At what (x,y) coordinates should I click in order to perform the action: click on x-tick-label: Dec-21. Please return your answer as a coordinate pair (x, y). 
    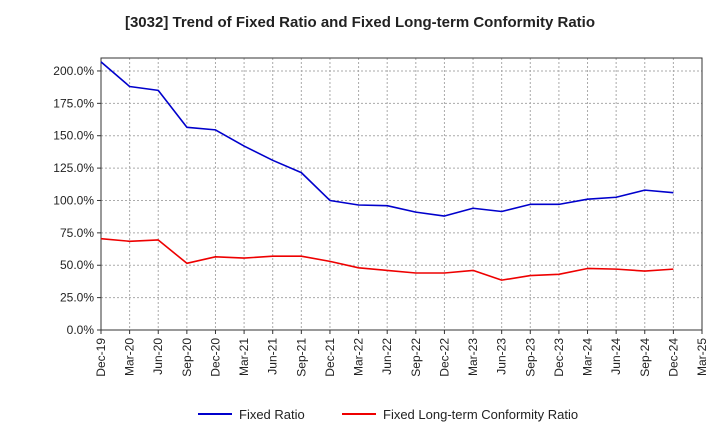
    Looking at the image, I should click on (330, 357).